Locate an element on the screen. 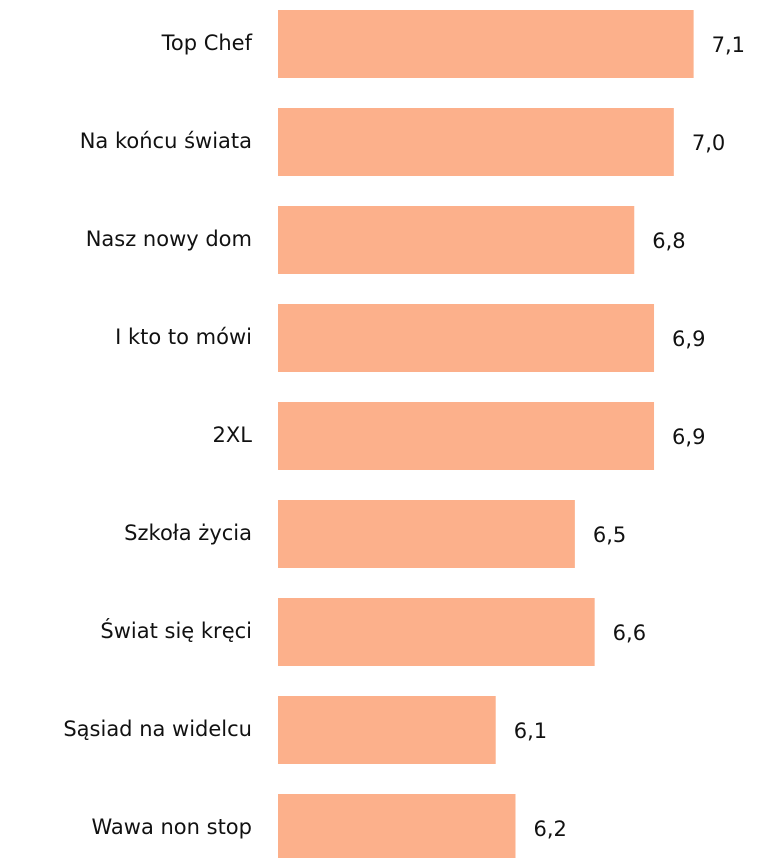 The image size is (757, 858). category-label: Na końcu świata is located at coordinates (166, 141).